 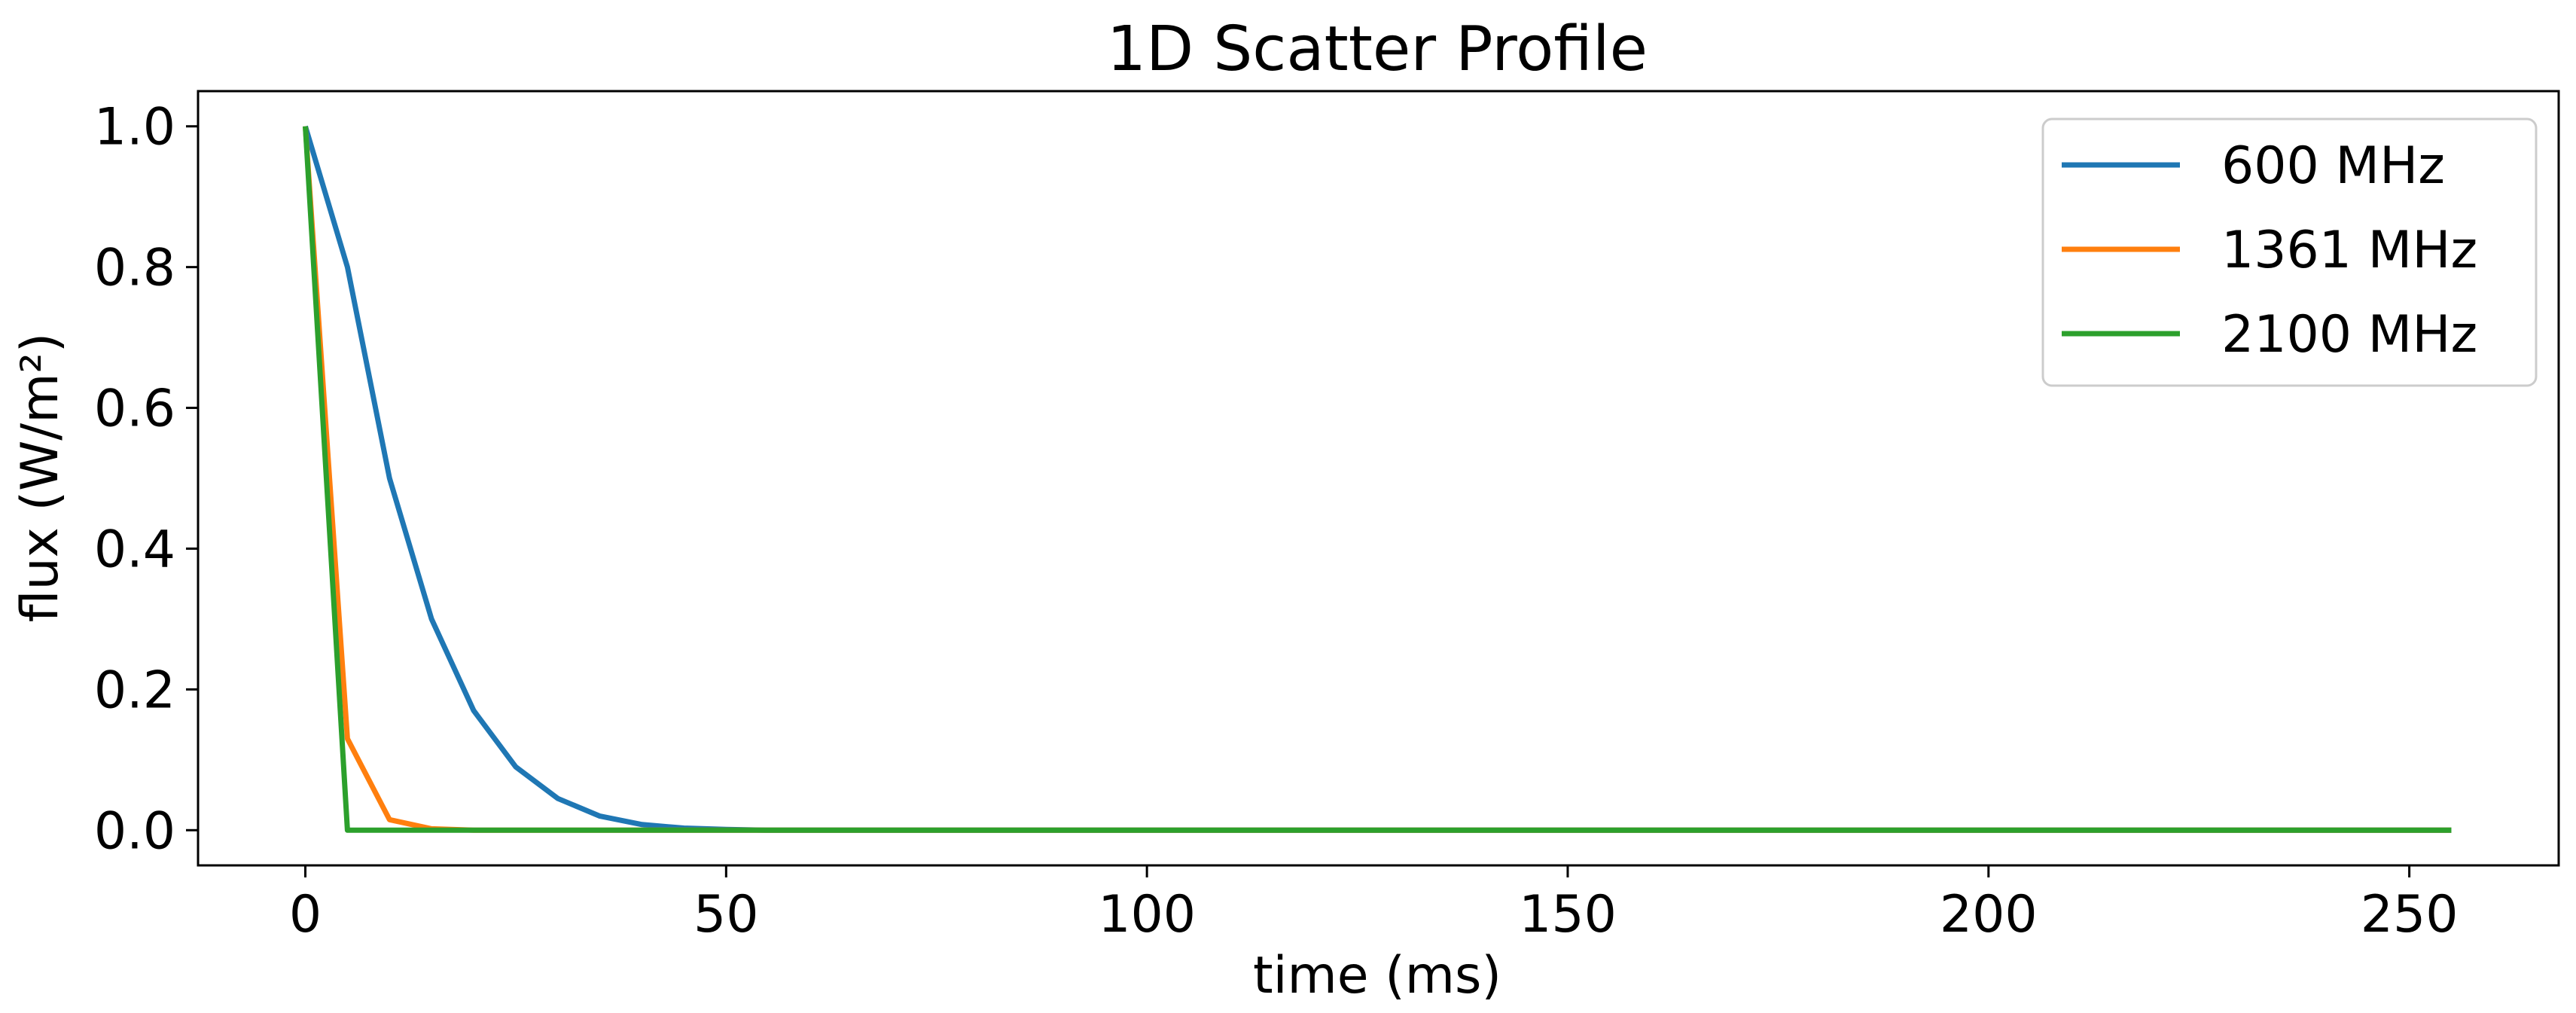 I want to click on legend: 600 MHz 1361 MHz 2100 MHz, so click(x=2289, y=252).